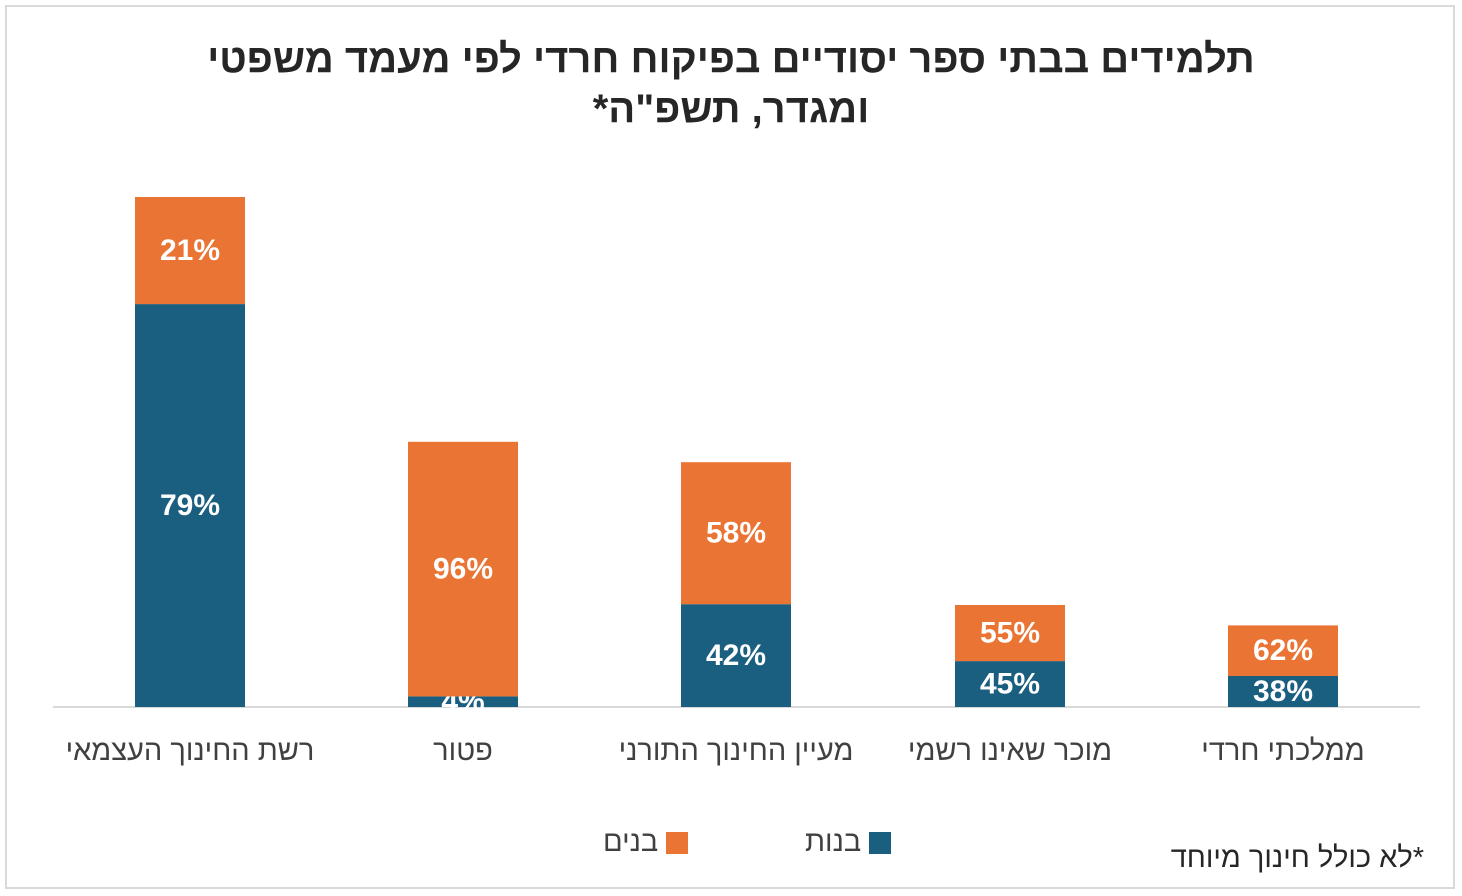 The width and height of the screenshot is (1462, 896). What do you see at coordinates (463, 751) in the screenshot?
I see `category-label-exempt: פטור` at bounding box center [463, 751].